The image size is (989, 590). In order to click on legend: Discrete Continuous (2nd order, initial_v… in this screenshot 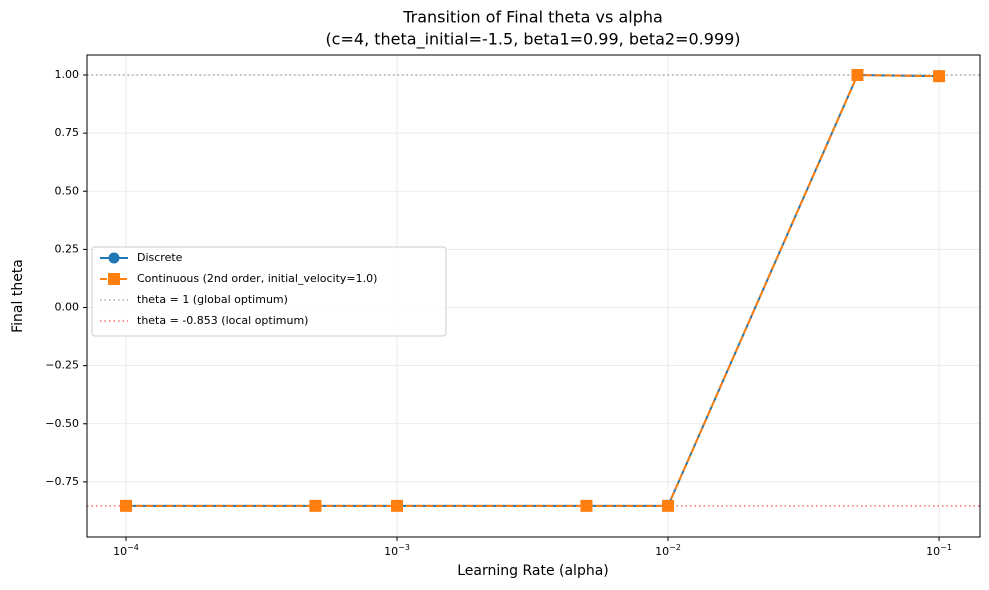, I will do `click(269, 291)`.